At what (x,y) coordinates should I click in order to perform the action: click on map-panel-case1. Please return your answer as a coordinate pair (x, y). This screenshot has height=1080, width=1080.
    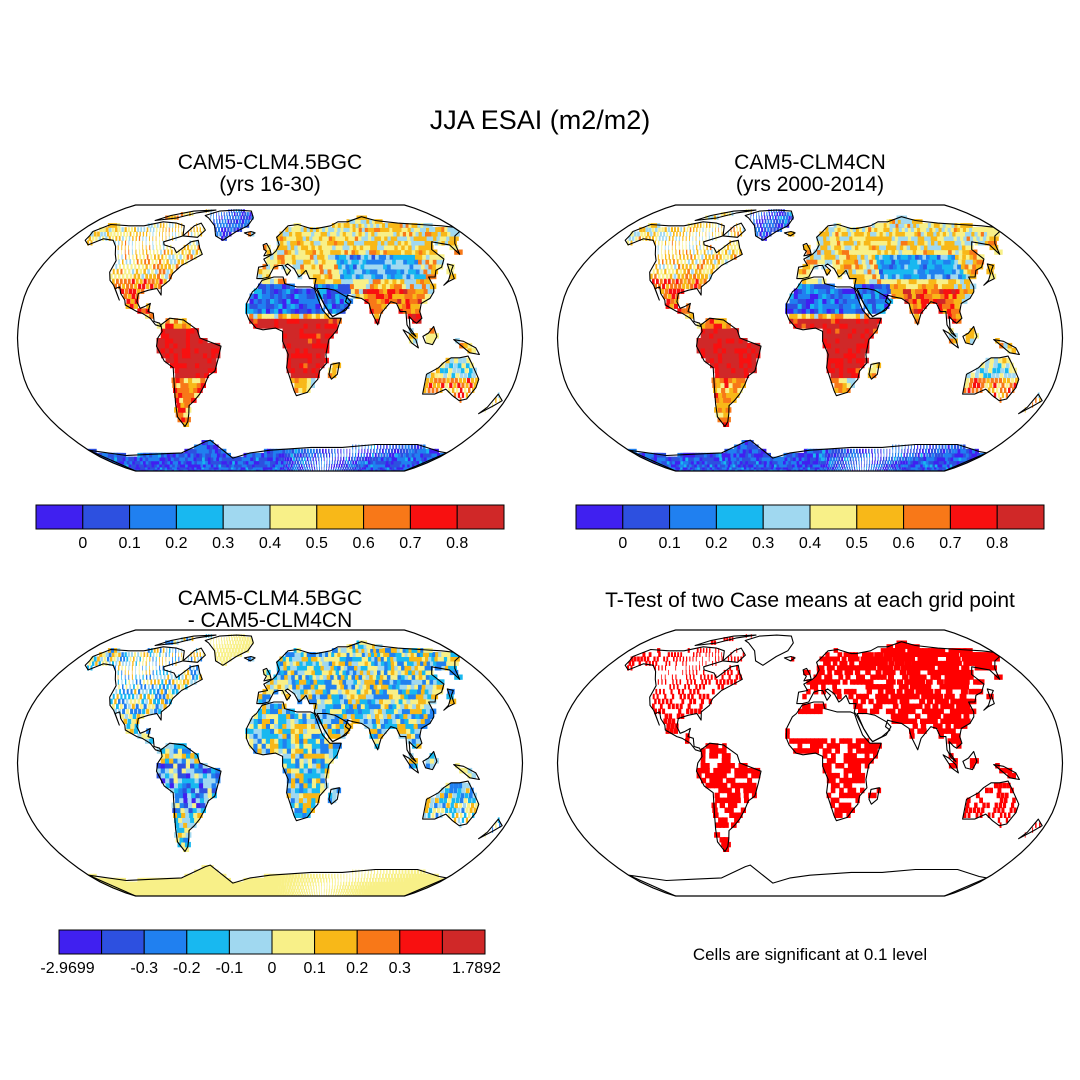
    Looking at the image, I should click on (270, 338).